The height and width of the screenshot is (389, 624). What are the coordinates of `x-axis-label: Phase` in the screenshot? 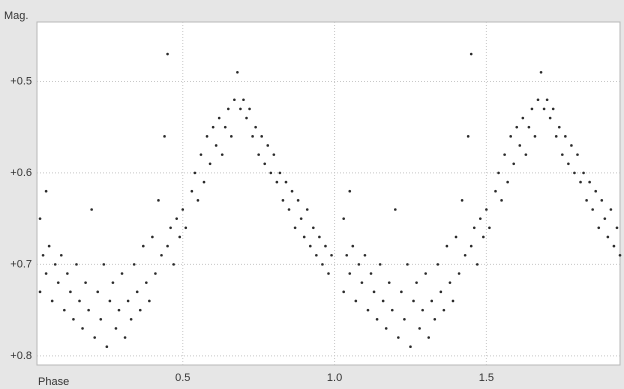 It's located at (53, 382).